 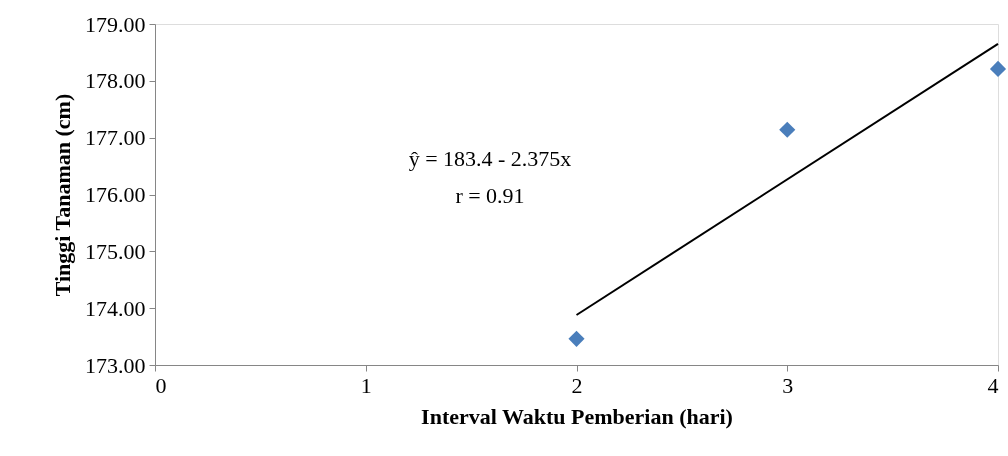 What do you see at coordinates (788, 385) in the screenshot?
I see `x-tick-label: 3` at bounding box center [788, 385].